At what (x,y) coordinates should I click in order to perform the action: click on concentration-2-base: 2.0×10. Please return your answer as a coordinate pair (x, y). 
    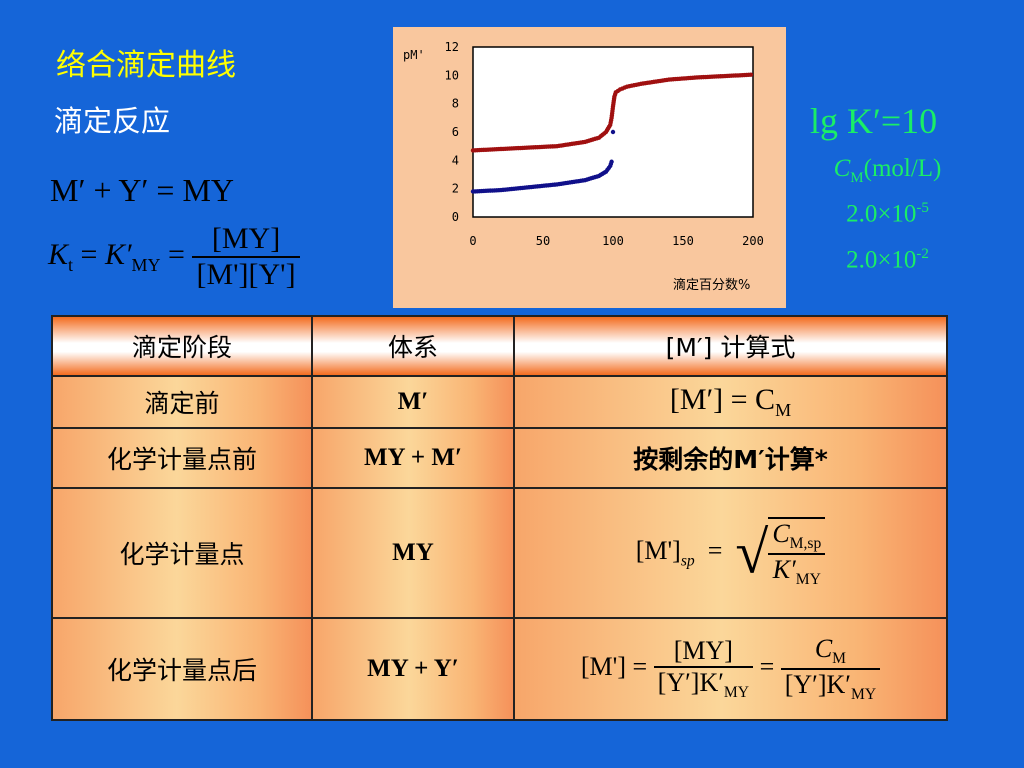
    Looking at the image, I should click on (881, 260).